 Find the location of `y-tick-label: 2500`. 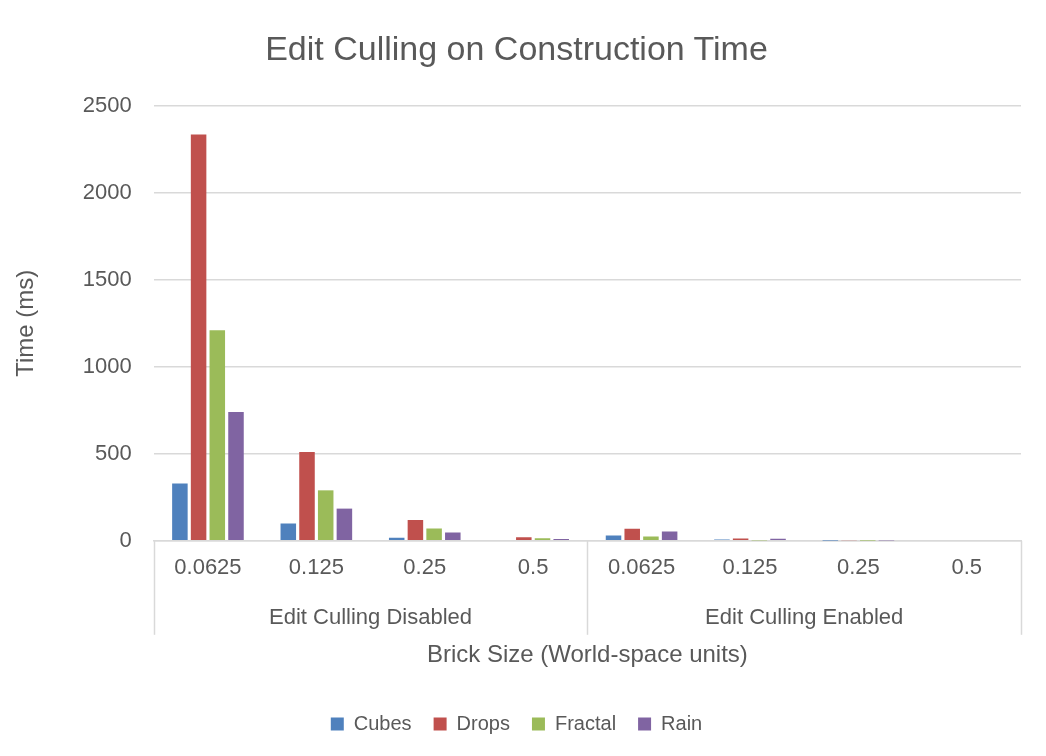

y-tick-label: 2500 is located at coordinates (107, 104).